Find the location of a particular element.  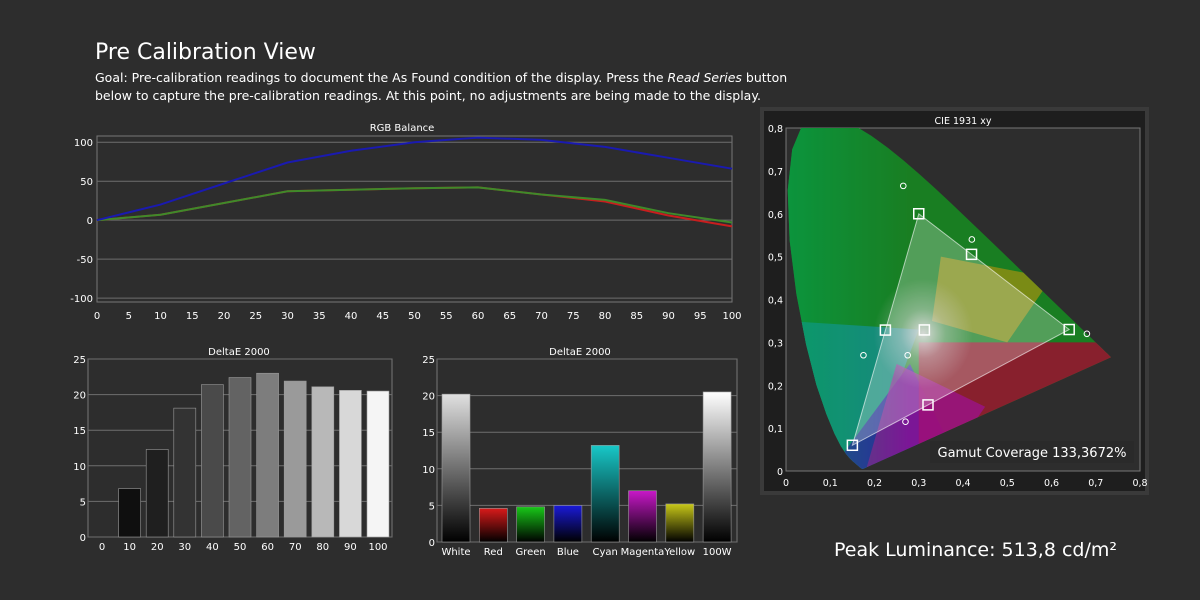

locus-white-center is located at coordinates (923, 333).